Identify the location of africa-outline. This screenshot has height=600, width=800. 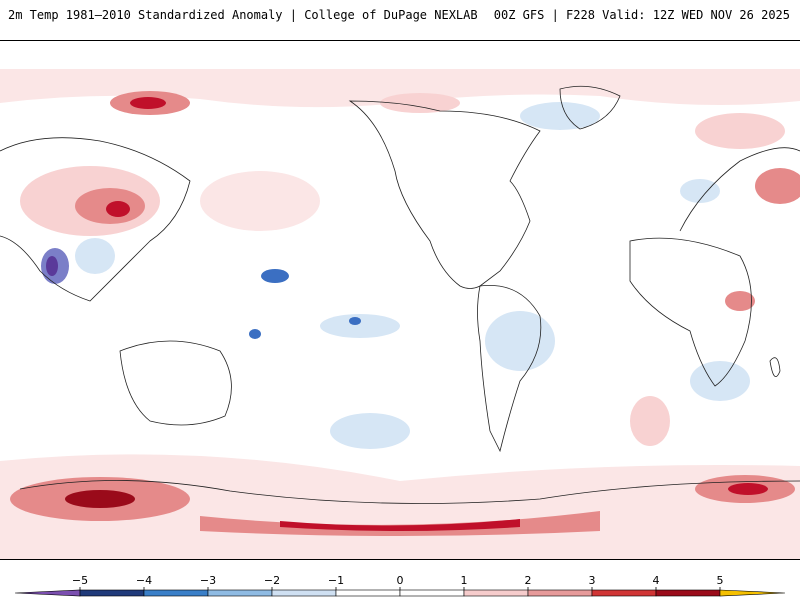
(690, 312).